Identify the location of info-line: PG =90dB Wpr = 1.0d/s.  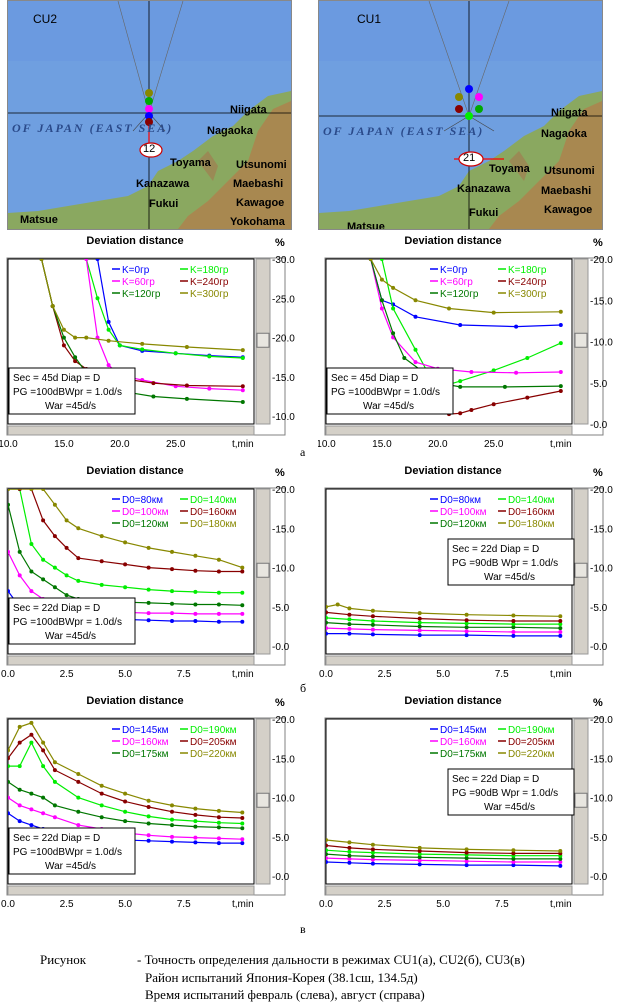
(505, 793).